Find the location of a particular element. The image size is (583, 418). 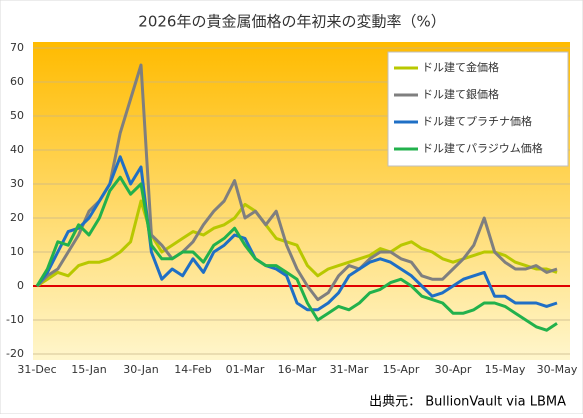

x-tick-label: 01-Mar is located at coordinates (245, 369).